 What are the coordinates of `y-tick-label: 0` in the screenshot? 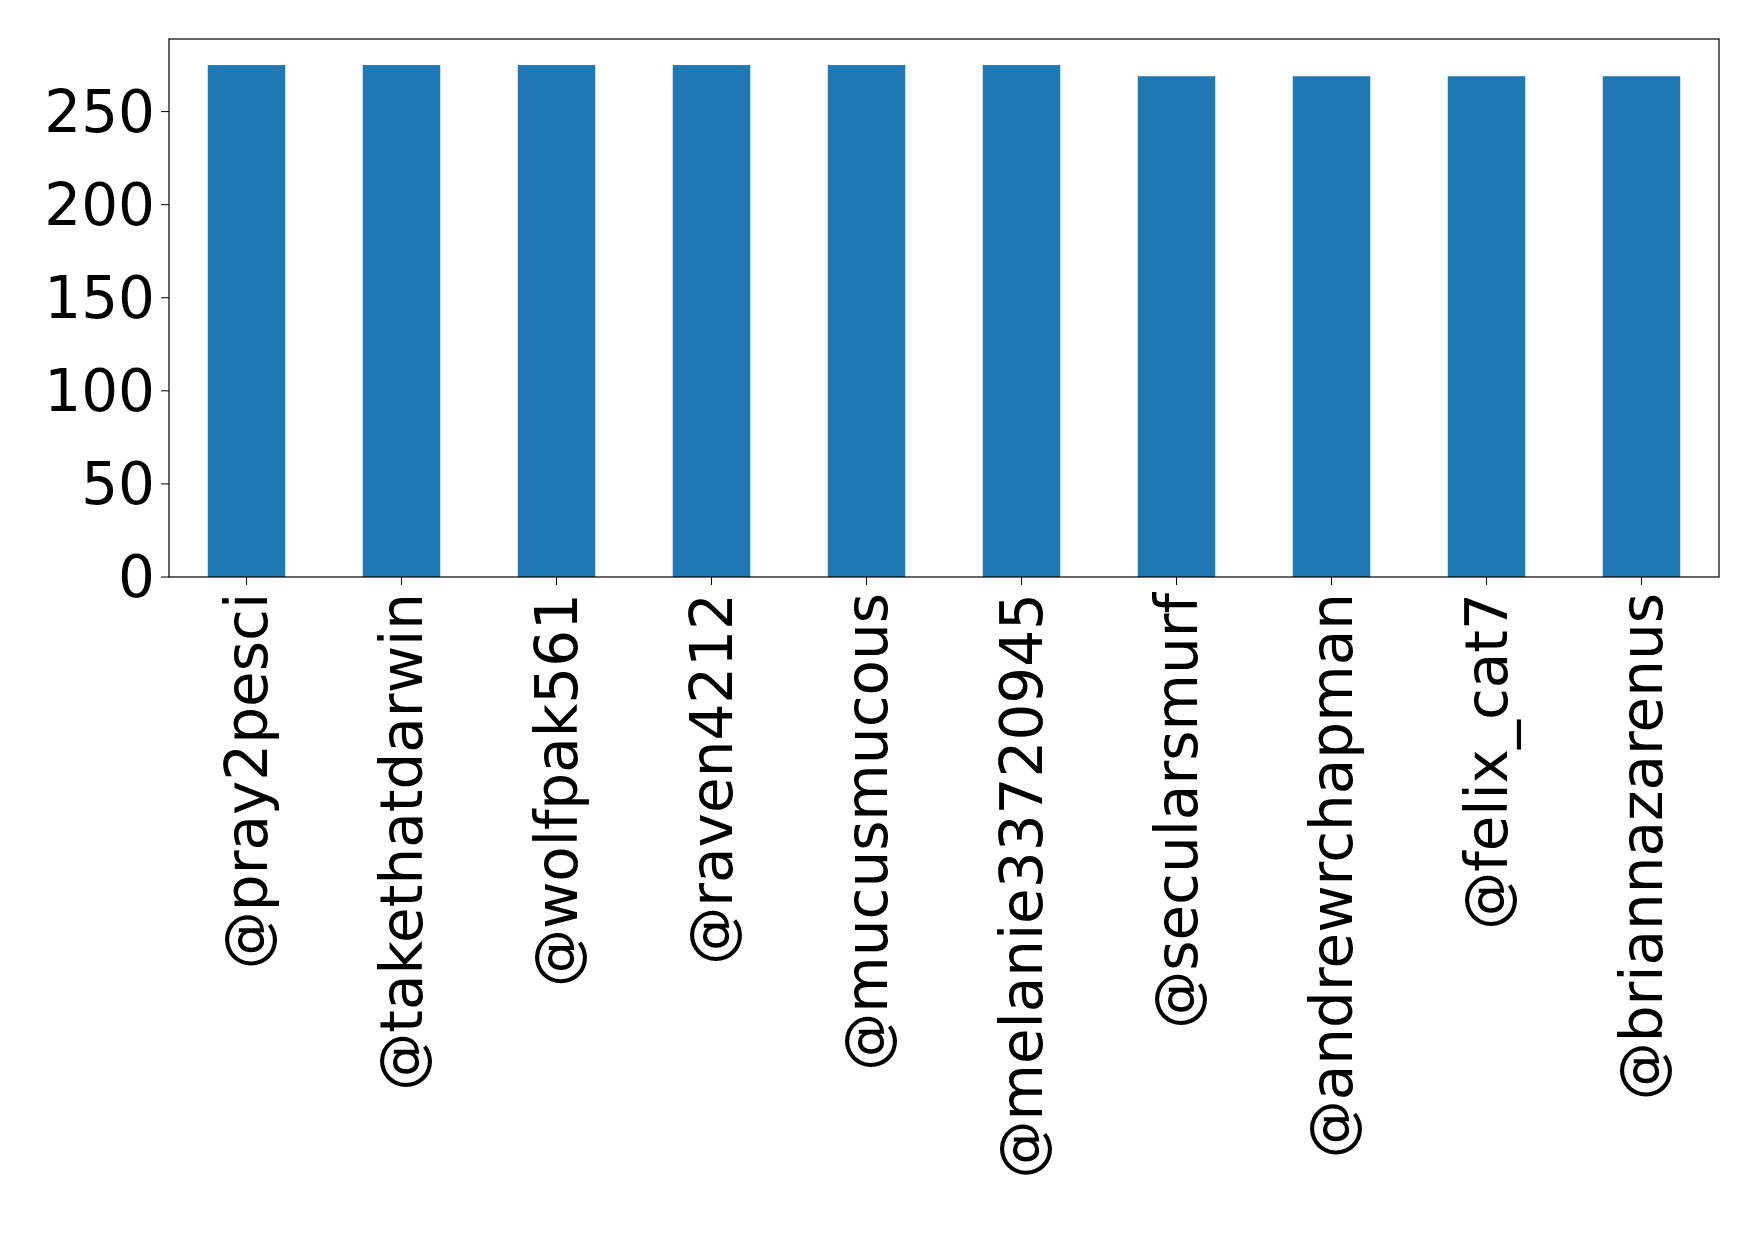 It's located at (136, 577).